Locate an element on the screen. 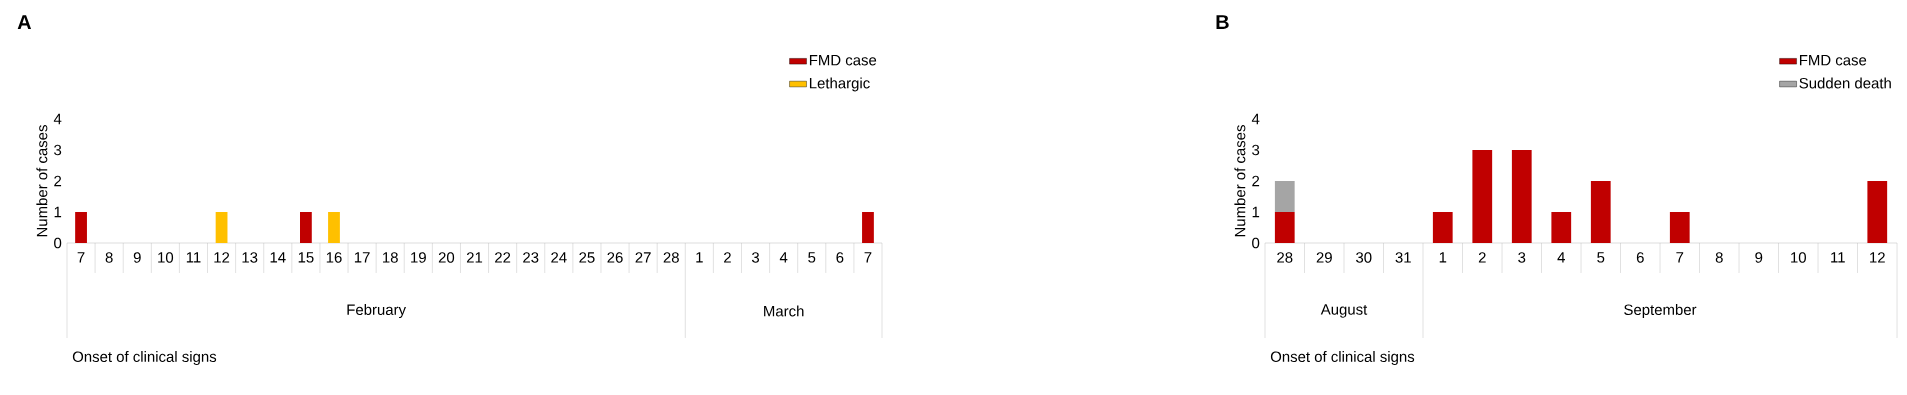  x-tick-label: 25 is located at coordinates (587, 257).